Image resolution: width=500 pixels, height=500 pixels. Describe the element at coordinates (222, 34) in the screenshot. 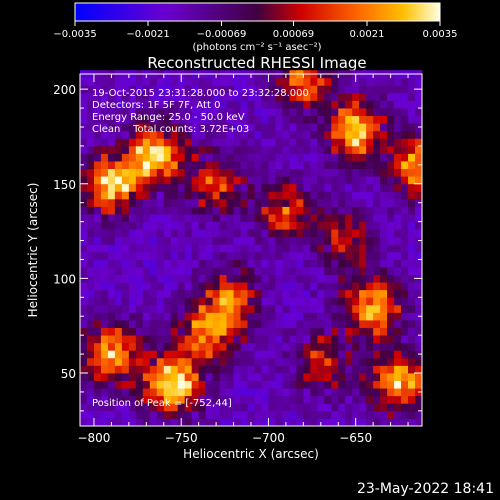

I see `colorbar-tick-label: −0.00069` at that location.